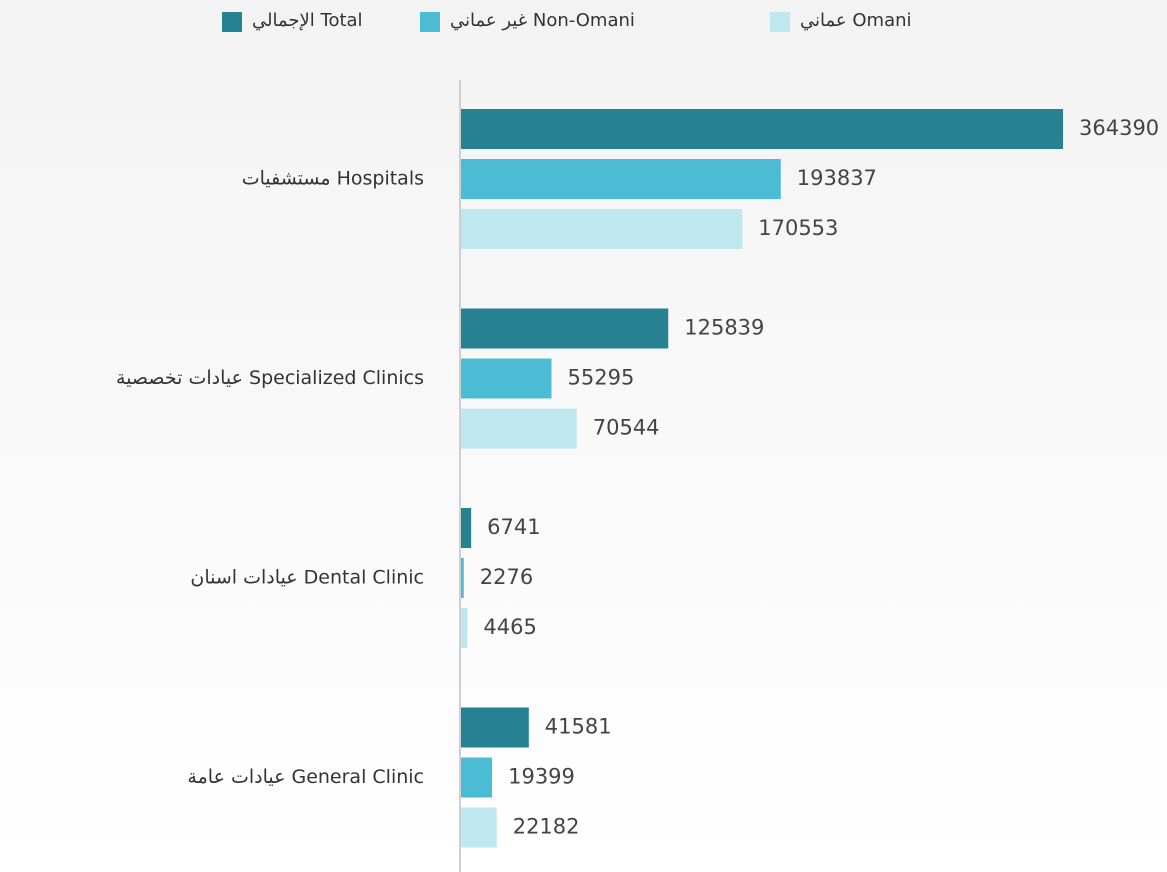  Describe the element at coordinates (1119, 128) in the screenshot. I see `value-label: 364390` at that location.